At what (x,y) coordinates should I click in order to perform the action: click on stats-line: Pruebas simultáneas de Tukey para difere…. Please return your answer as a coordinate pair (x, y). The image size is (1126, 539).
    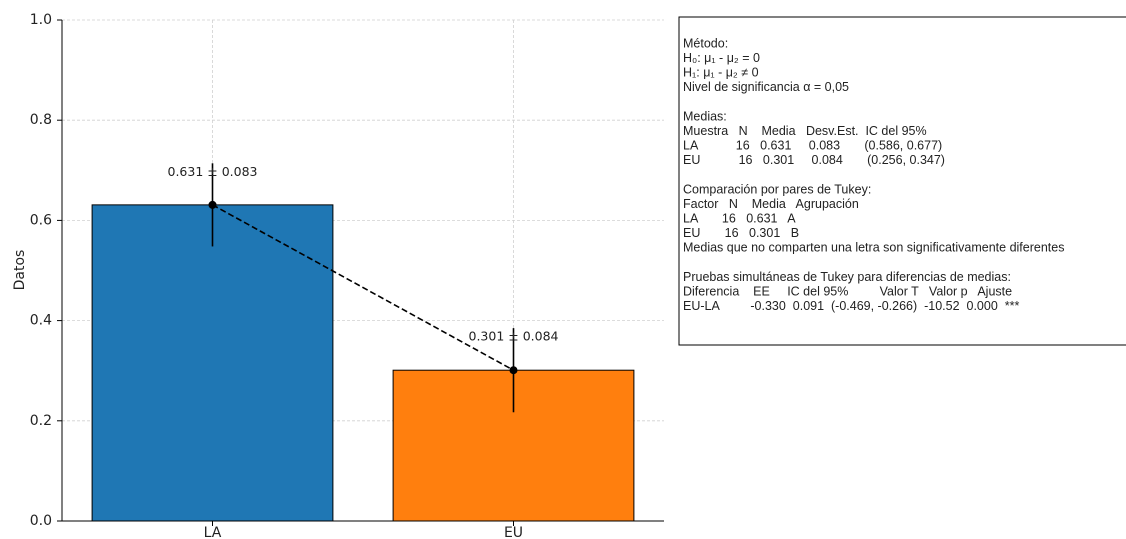
    Looking at the image, I should click on (847, 277).